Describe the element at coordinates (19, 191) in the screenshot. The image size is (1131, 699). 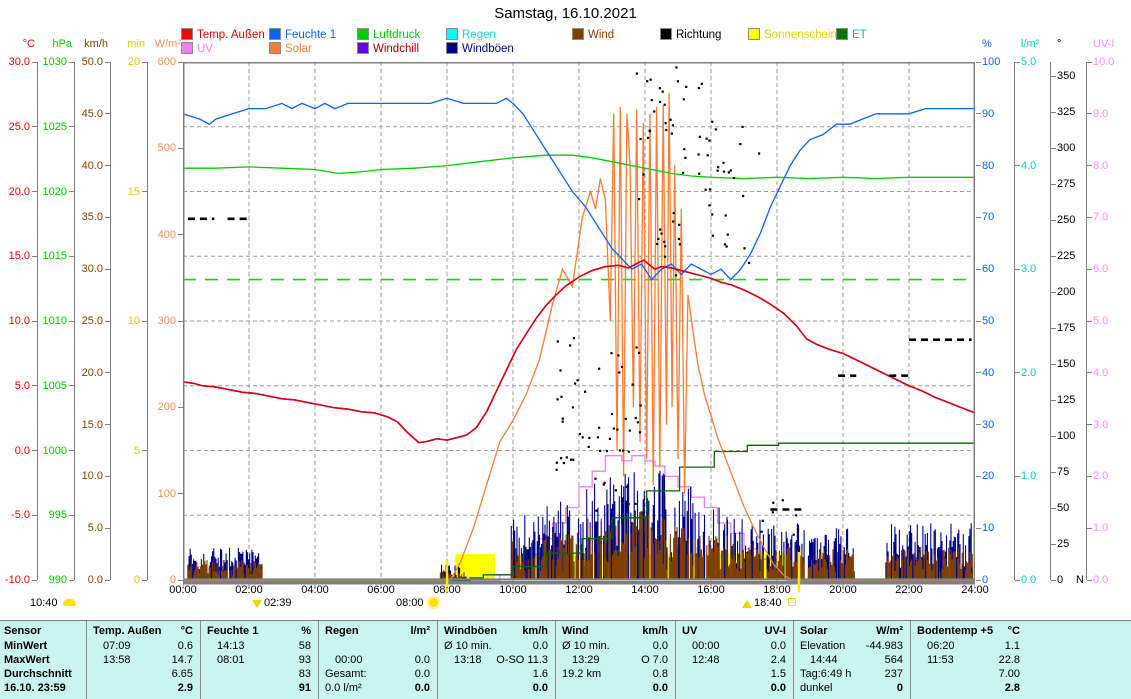
I see `axis-label: 20.0` at that location.